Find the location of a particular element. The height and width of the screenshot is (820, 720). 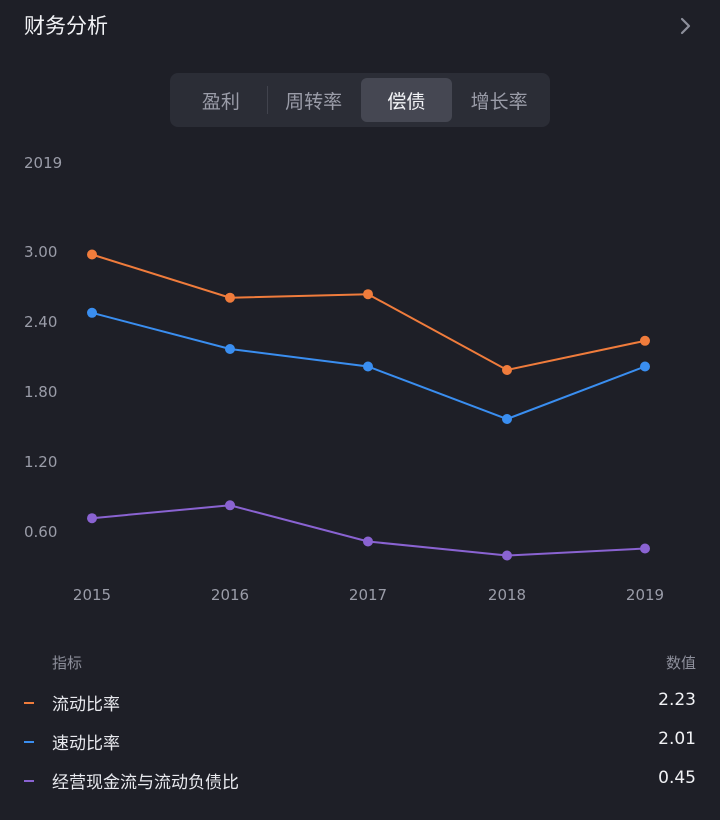

y-tick-label: 1.20 is located at coordinates (40, 462).